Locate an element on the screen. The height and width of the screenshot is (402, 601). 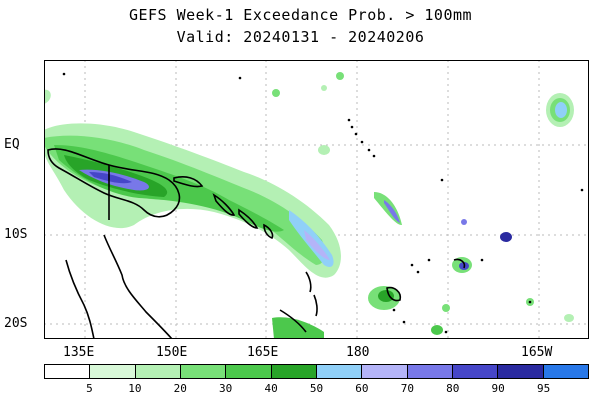
legend-tick-label: 20 is located at coordinates (180, 388).